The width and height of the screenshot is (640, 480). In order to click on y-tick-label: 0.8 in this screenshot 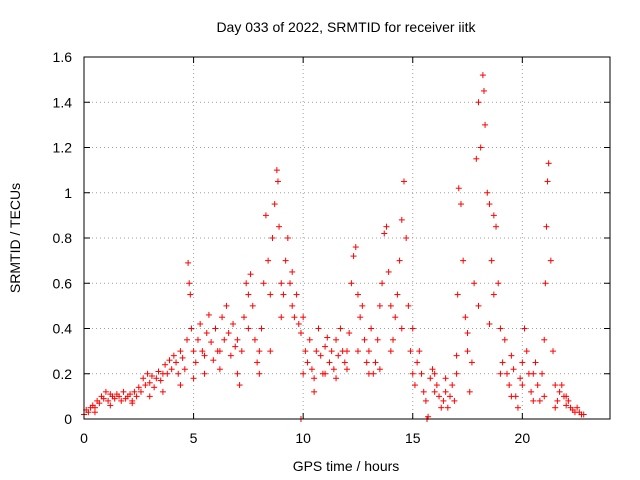, I will do `click(63, 238)`.